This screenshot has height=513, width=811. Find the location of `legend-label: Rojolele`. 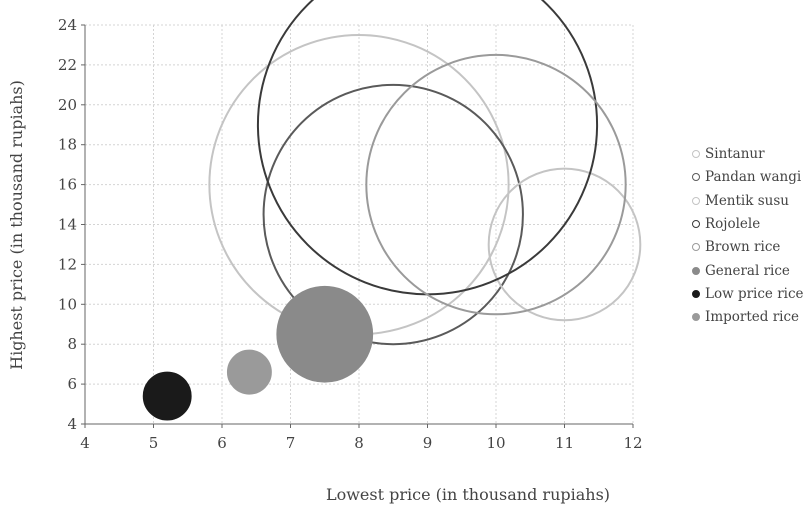

legend-label: Rojolele is located at coordinates (733, 223).